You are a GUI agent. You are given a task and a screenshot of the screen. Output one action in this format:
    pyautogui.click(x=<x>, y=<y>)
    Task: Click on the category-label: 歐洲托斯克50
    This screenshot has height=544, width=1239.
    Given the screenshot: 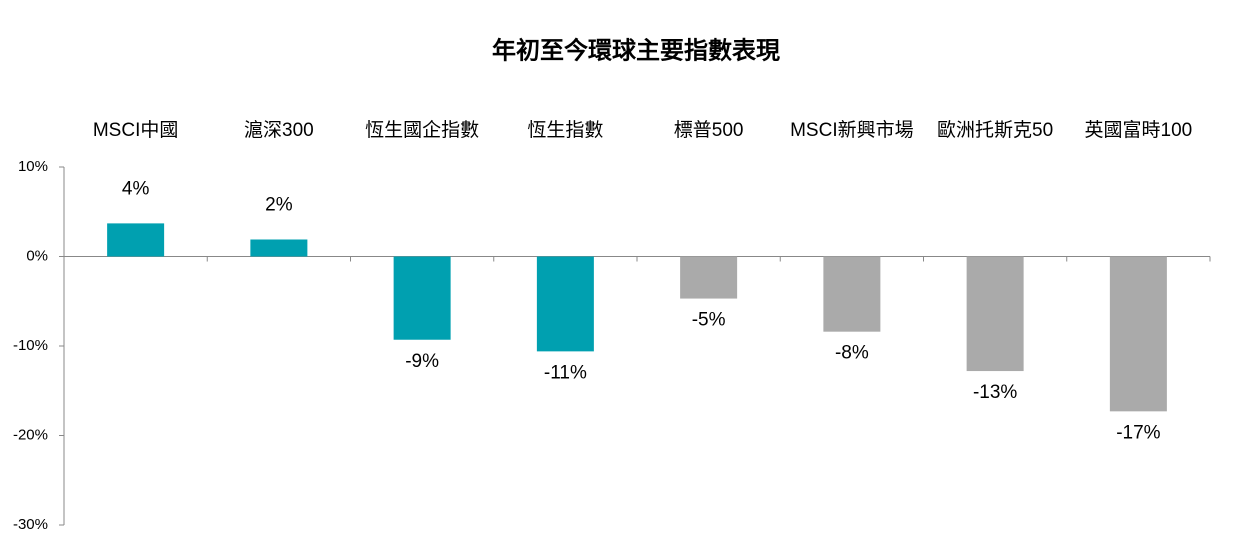 What is the action you would take?
    pyautogui.click(x=995, y=130)
    